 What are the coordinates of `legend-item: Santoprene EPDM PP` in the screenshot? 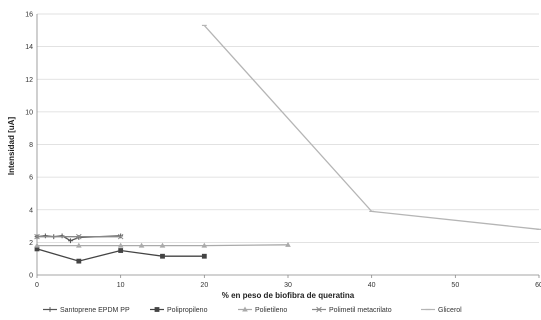 It's located at (86, 310).